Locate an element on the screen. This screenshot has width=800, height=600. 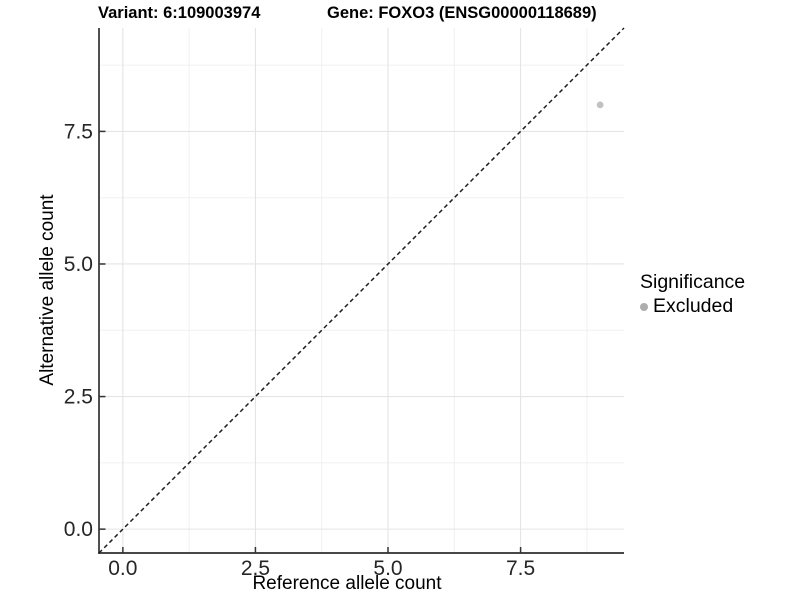
legend-item-label: Excluded is located at coordinates (693, 306).